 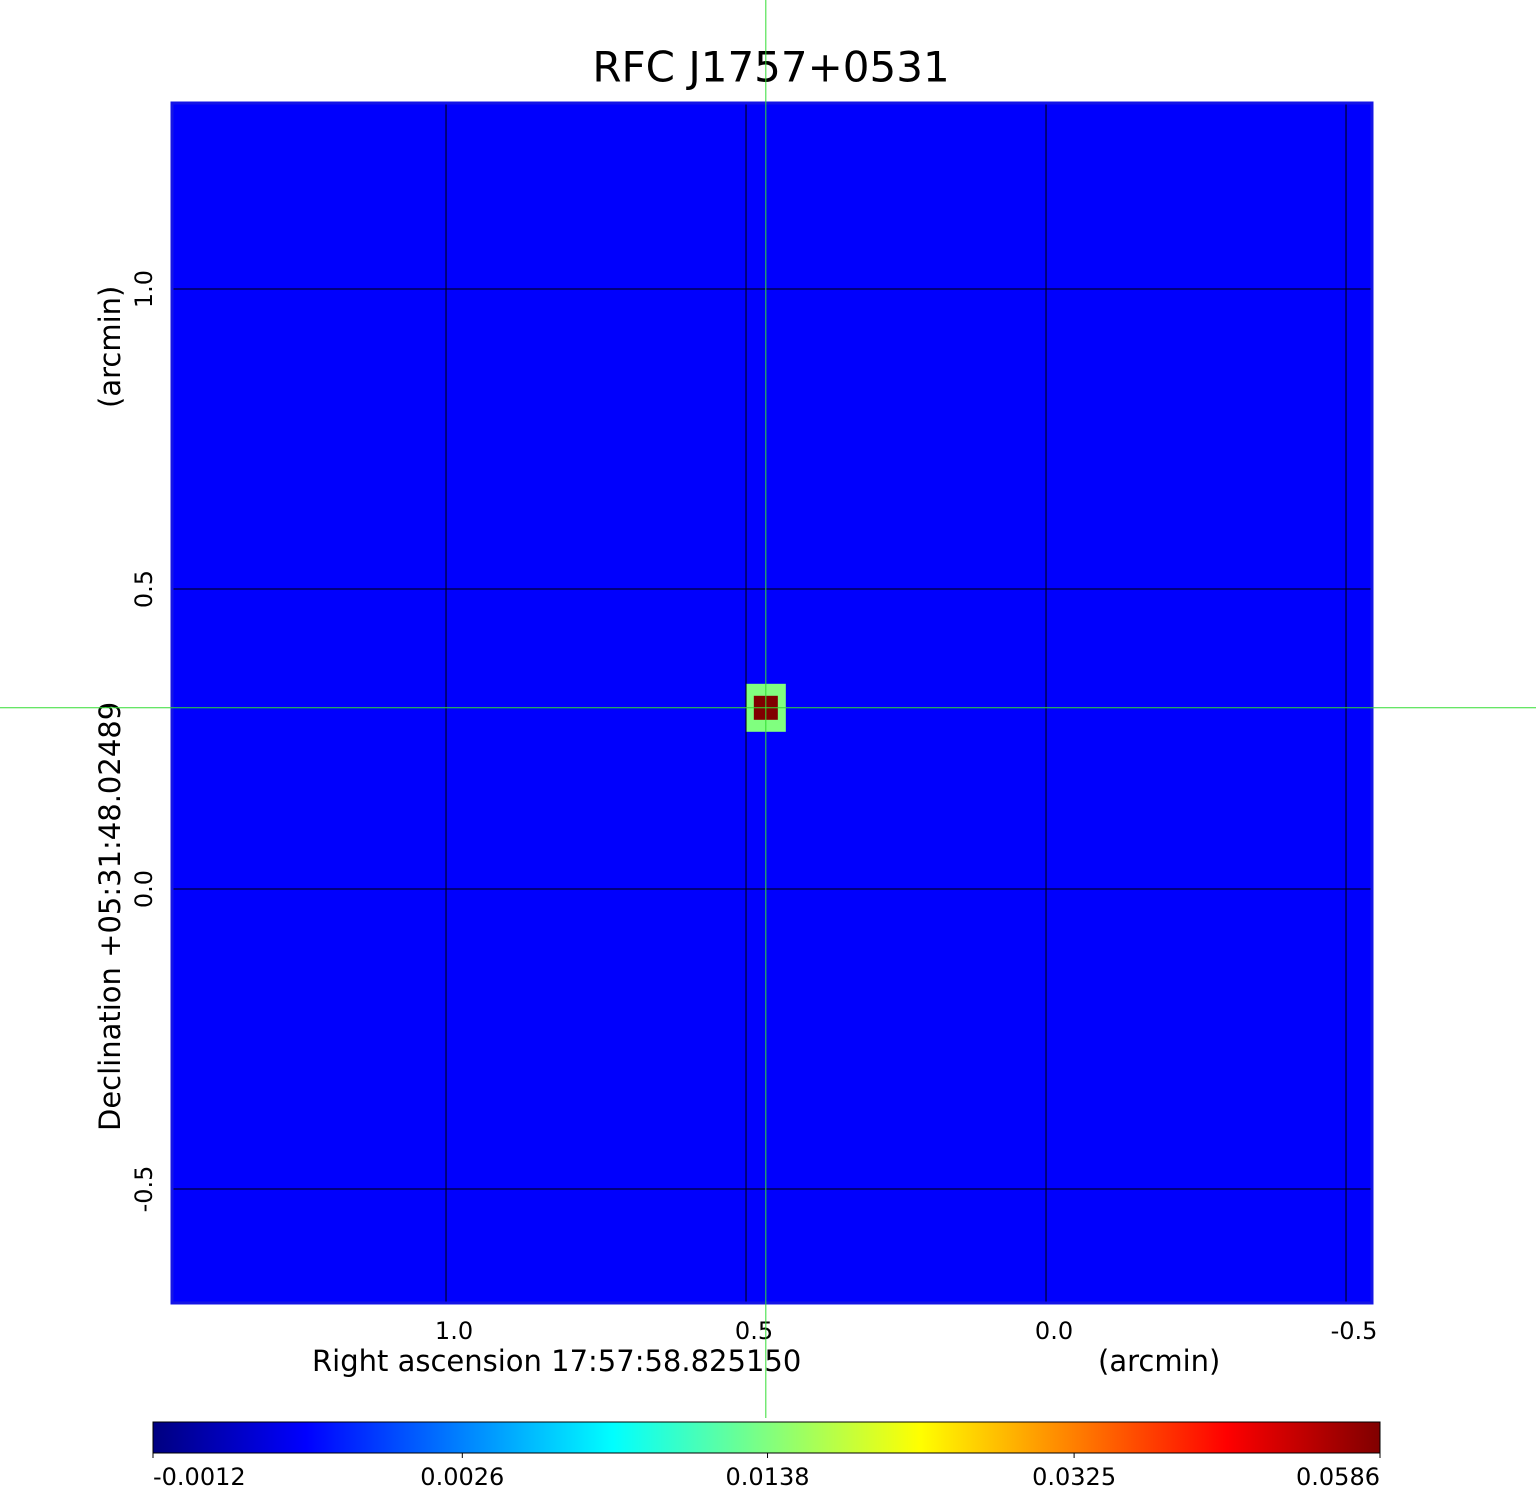 I want to click on y-tick-label: 0.0, so click(x=144, y=889).